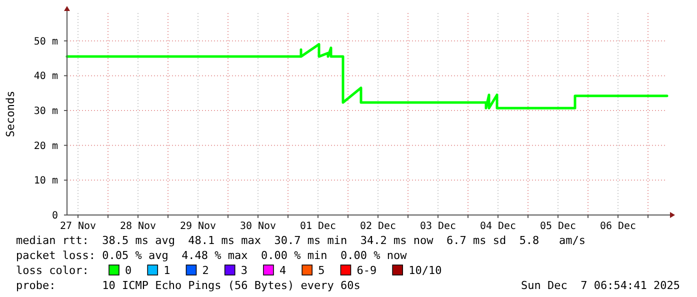 The height and width of the screenshot is (297, 697). What do you see at coordinates (258, 226) in the screenshot?
I see `x-tick-label: 30 Nov` at bounding box center [258, 226].